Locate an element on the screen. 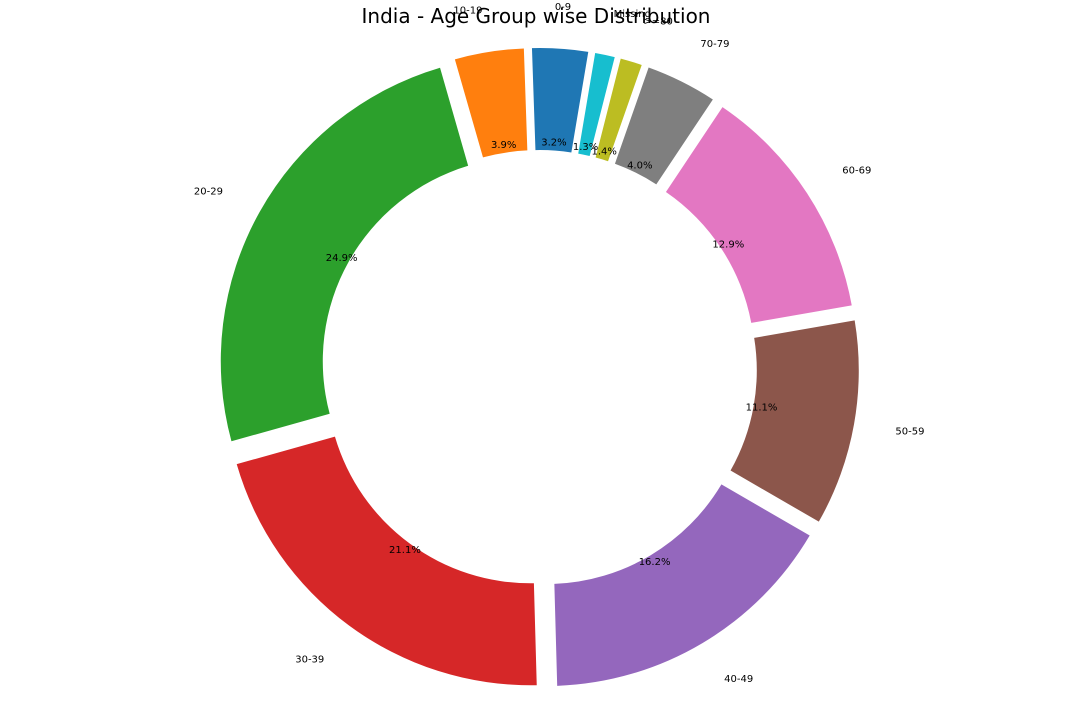 The height and width of the screenshot is (715, 1072). slice-missing is located at coordinates (596, 104).